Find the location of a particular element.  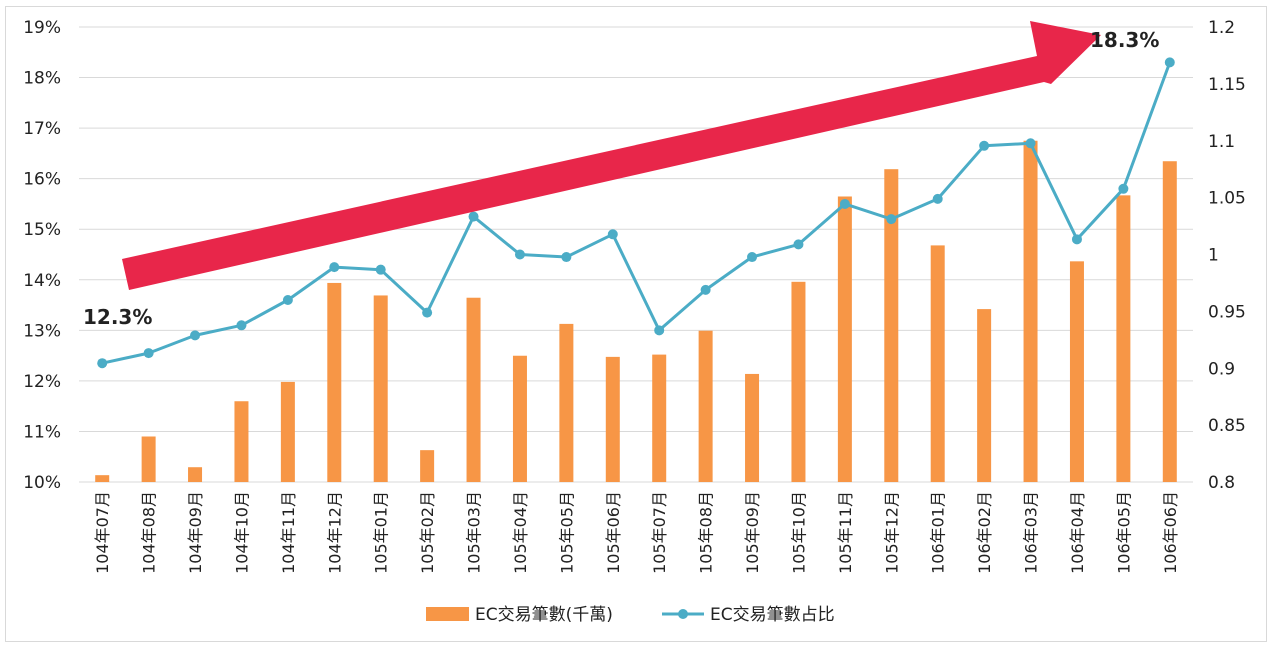

legend-label-bar: EC交易筆數(千萬) is located at coordinates (544, 615).